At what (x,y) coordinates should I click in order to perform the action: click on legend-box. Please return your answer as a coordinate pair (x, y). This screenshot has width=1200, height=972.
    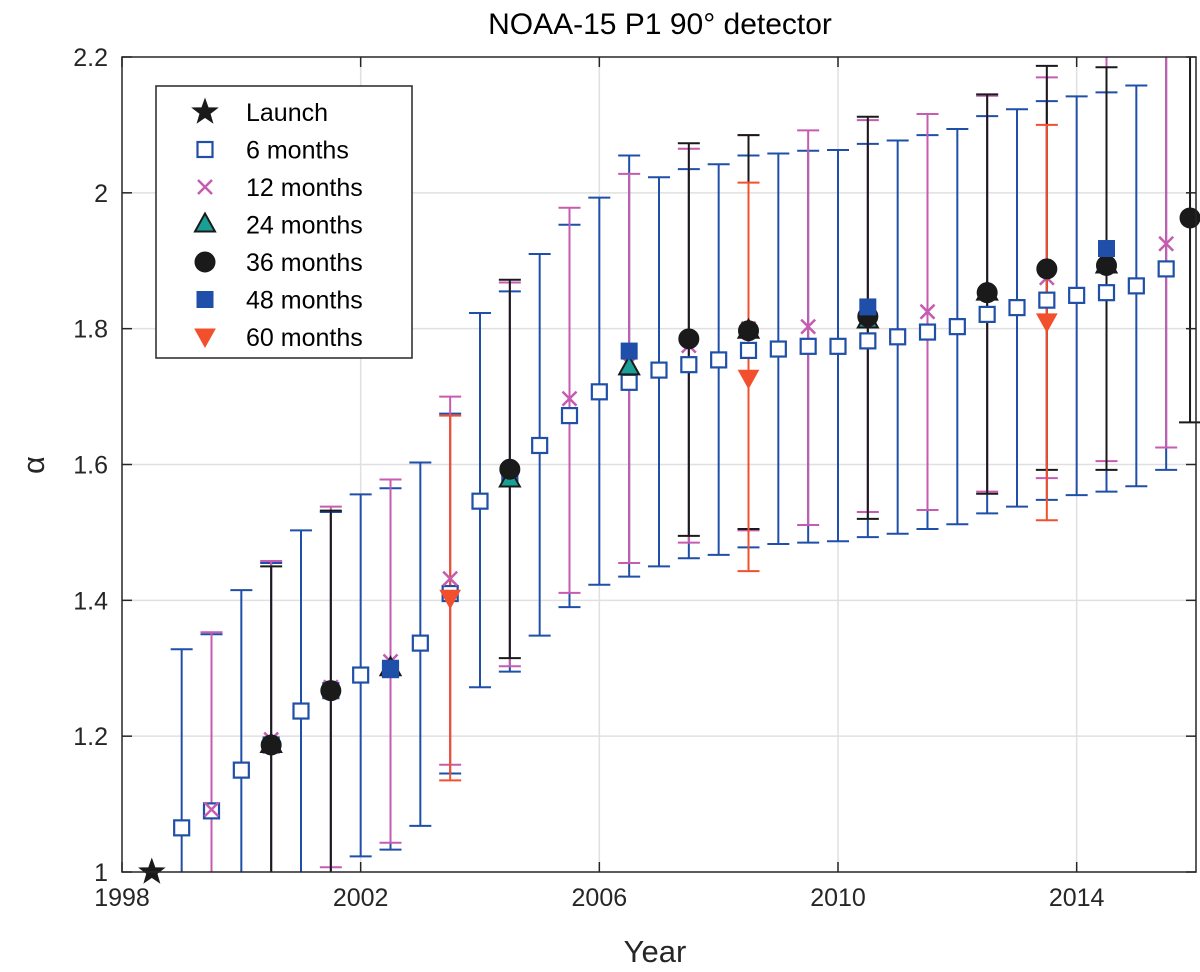
    Looking at the image, I should click on (284, 222).